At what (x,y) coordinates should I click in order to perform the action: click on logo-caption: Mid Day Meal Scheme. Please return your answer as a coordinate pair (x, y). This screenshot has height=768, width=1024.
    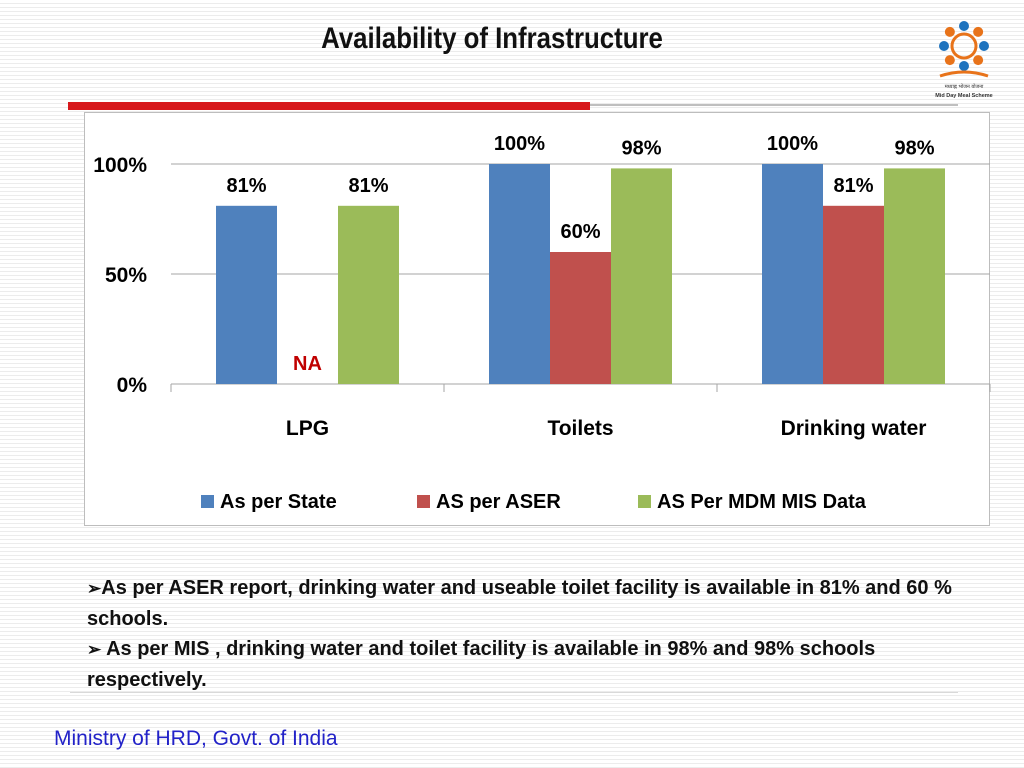
    Looking at the image, I should click on (963, 96).